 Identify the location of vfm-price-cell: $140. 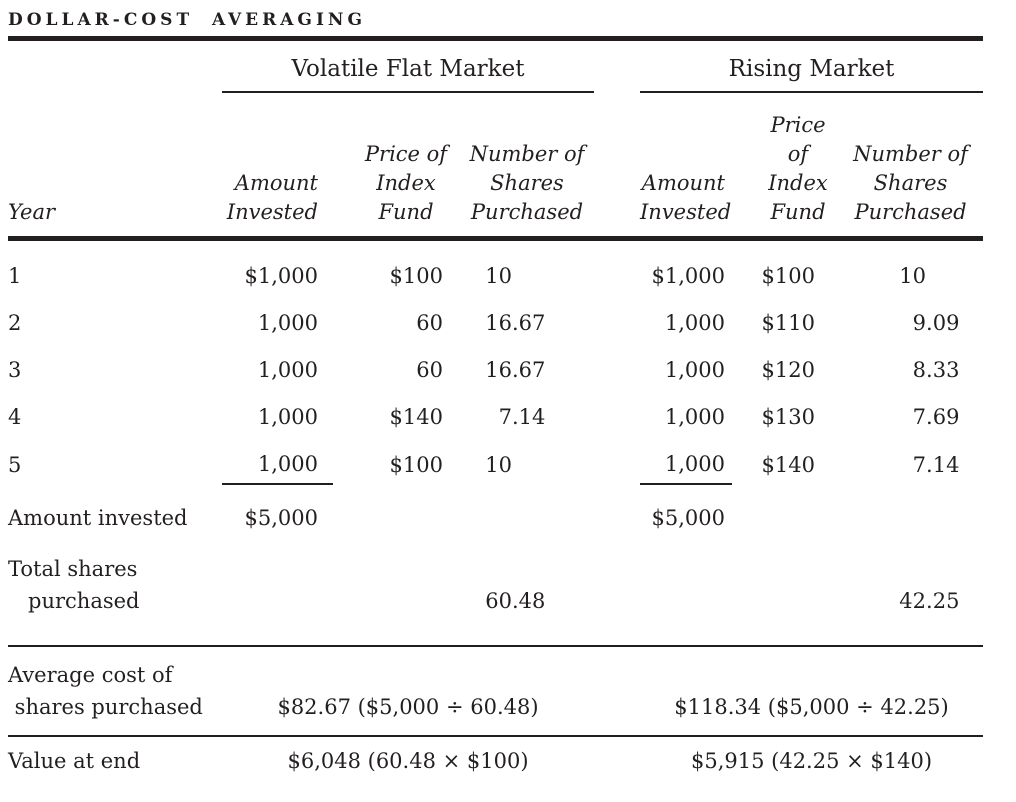
(416, 417).